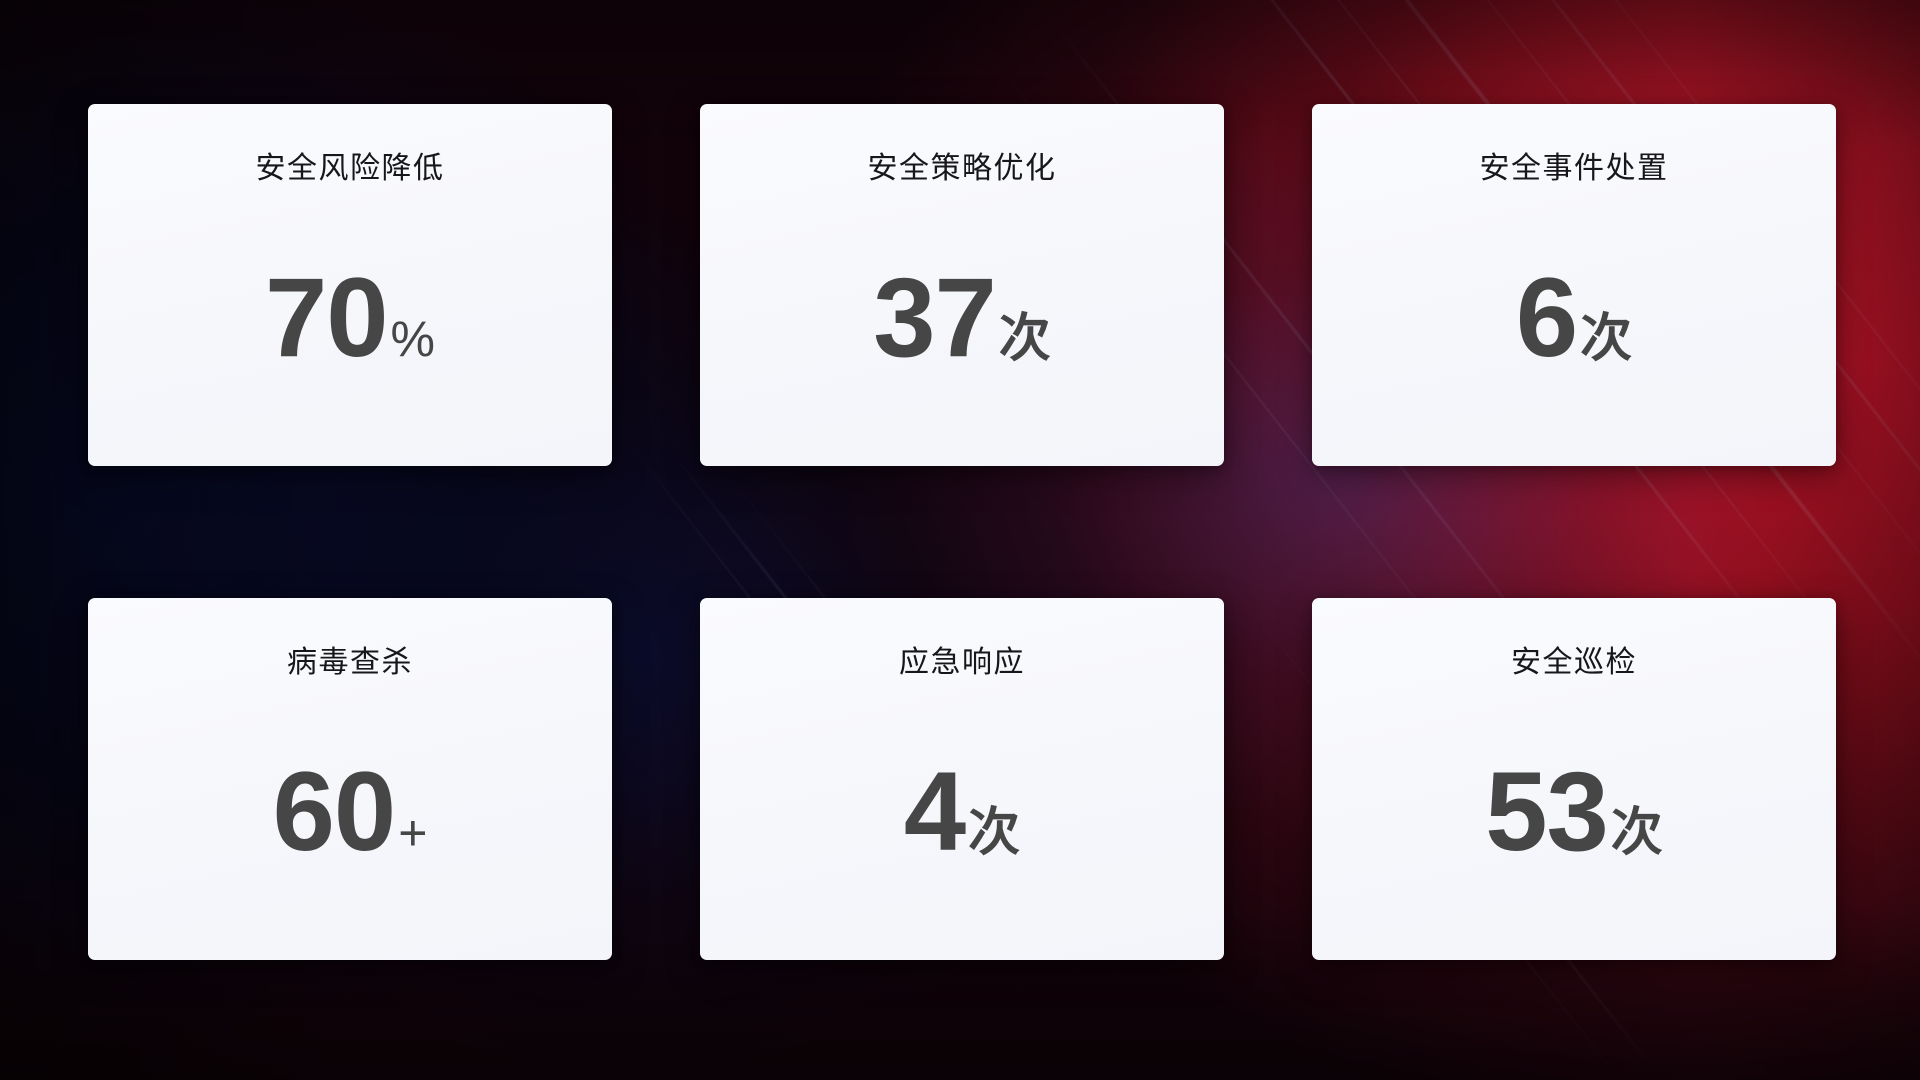 This screenshot has height=1080, width=1920. Describe the element at coordinates (935, 317) in the screenshot. I see `metric-value: 37` at that location.